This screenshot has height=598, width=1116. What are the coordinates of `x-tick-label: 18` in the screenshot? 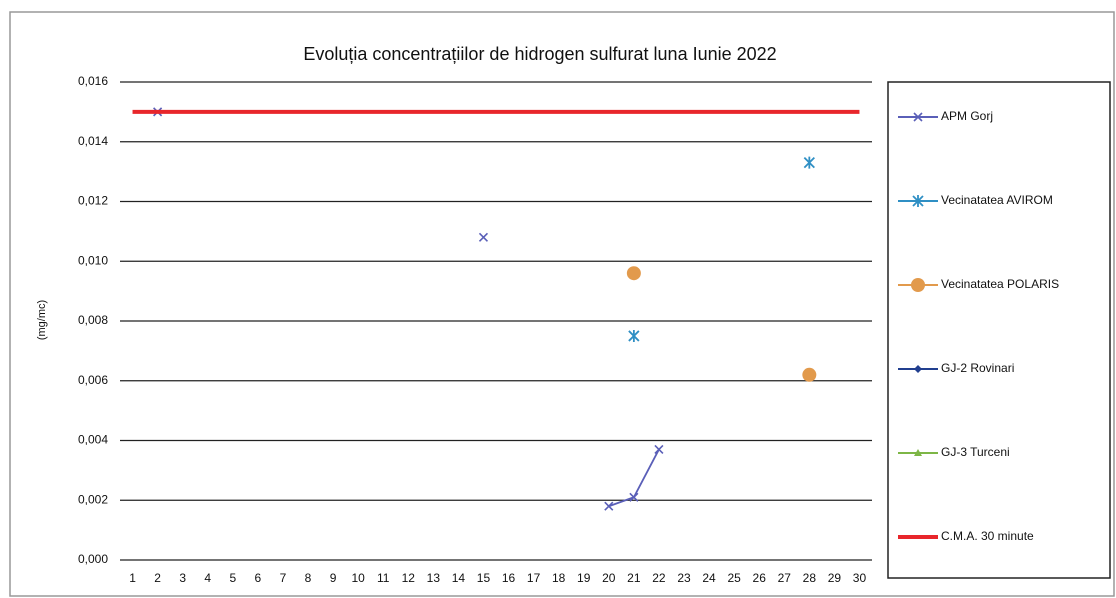 It's located at (559, 578).